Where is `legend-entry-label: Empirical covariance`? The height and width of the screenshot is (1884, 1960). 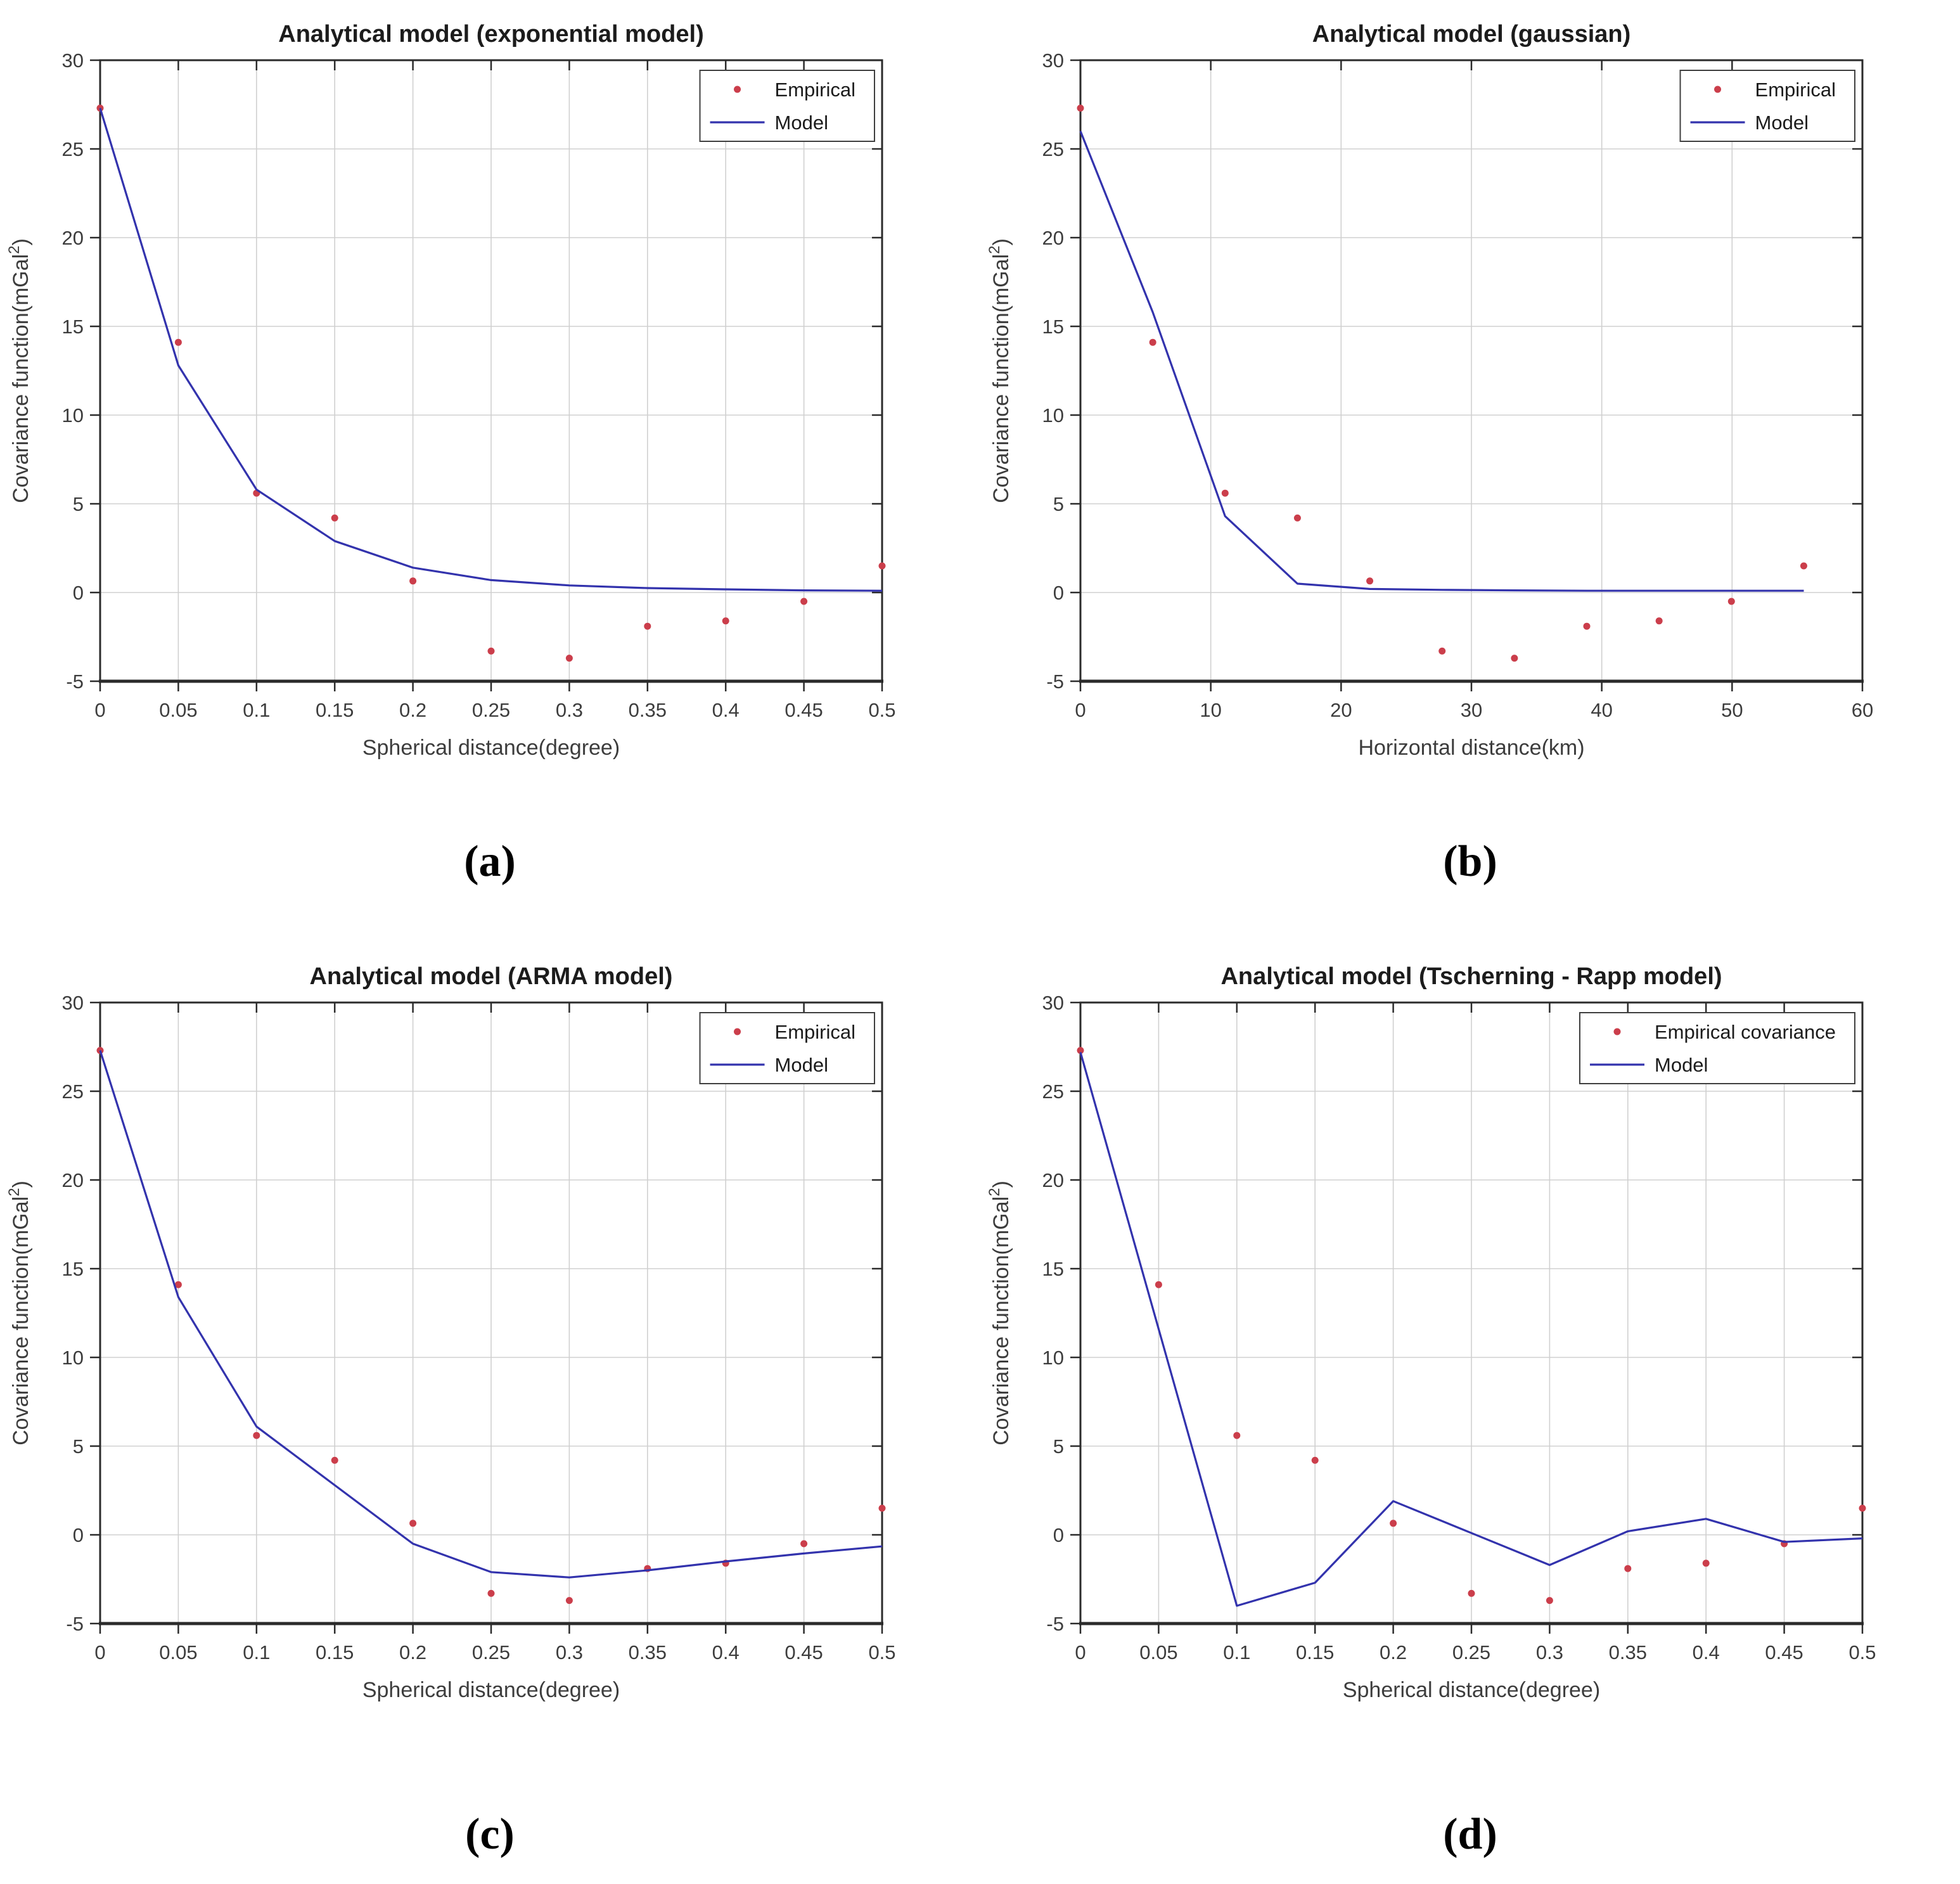 legend-entry-label: Empirical covariance is located at coordinates (1745, 1032).